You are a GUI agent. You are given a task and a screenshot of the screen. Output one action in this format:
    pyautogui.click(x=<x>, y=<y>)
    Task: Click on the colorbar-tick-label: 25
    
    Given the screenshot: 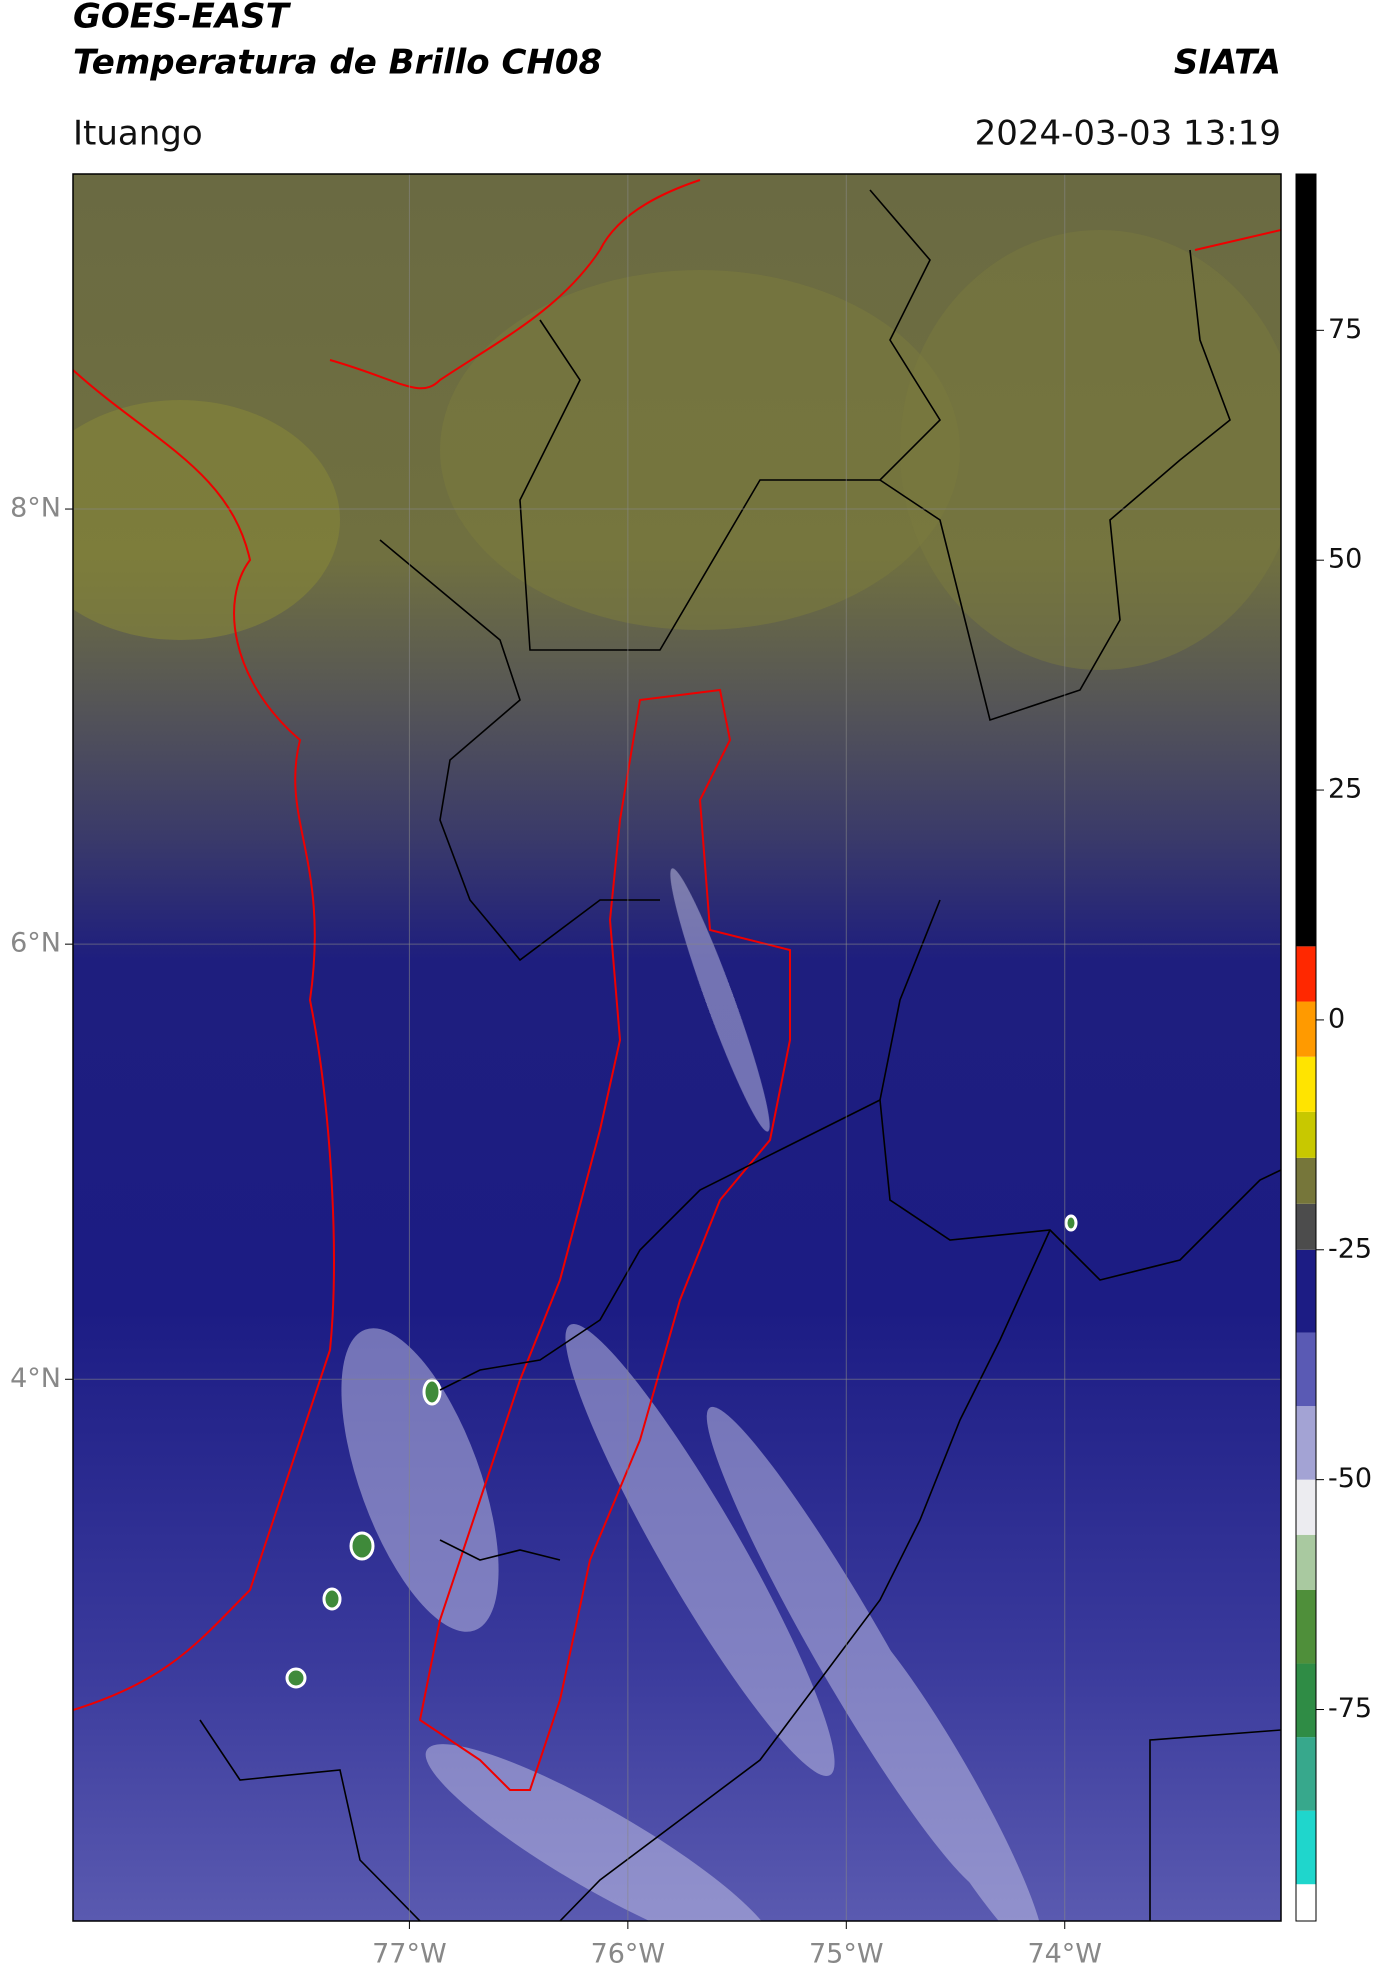 What is the action you would take?
    pyautogui.click(x=1345, y=789)
    